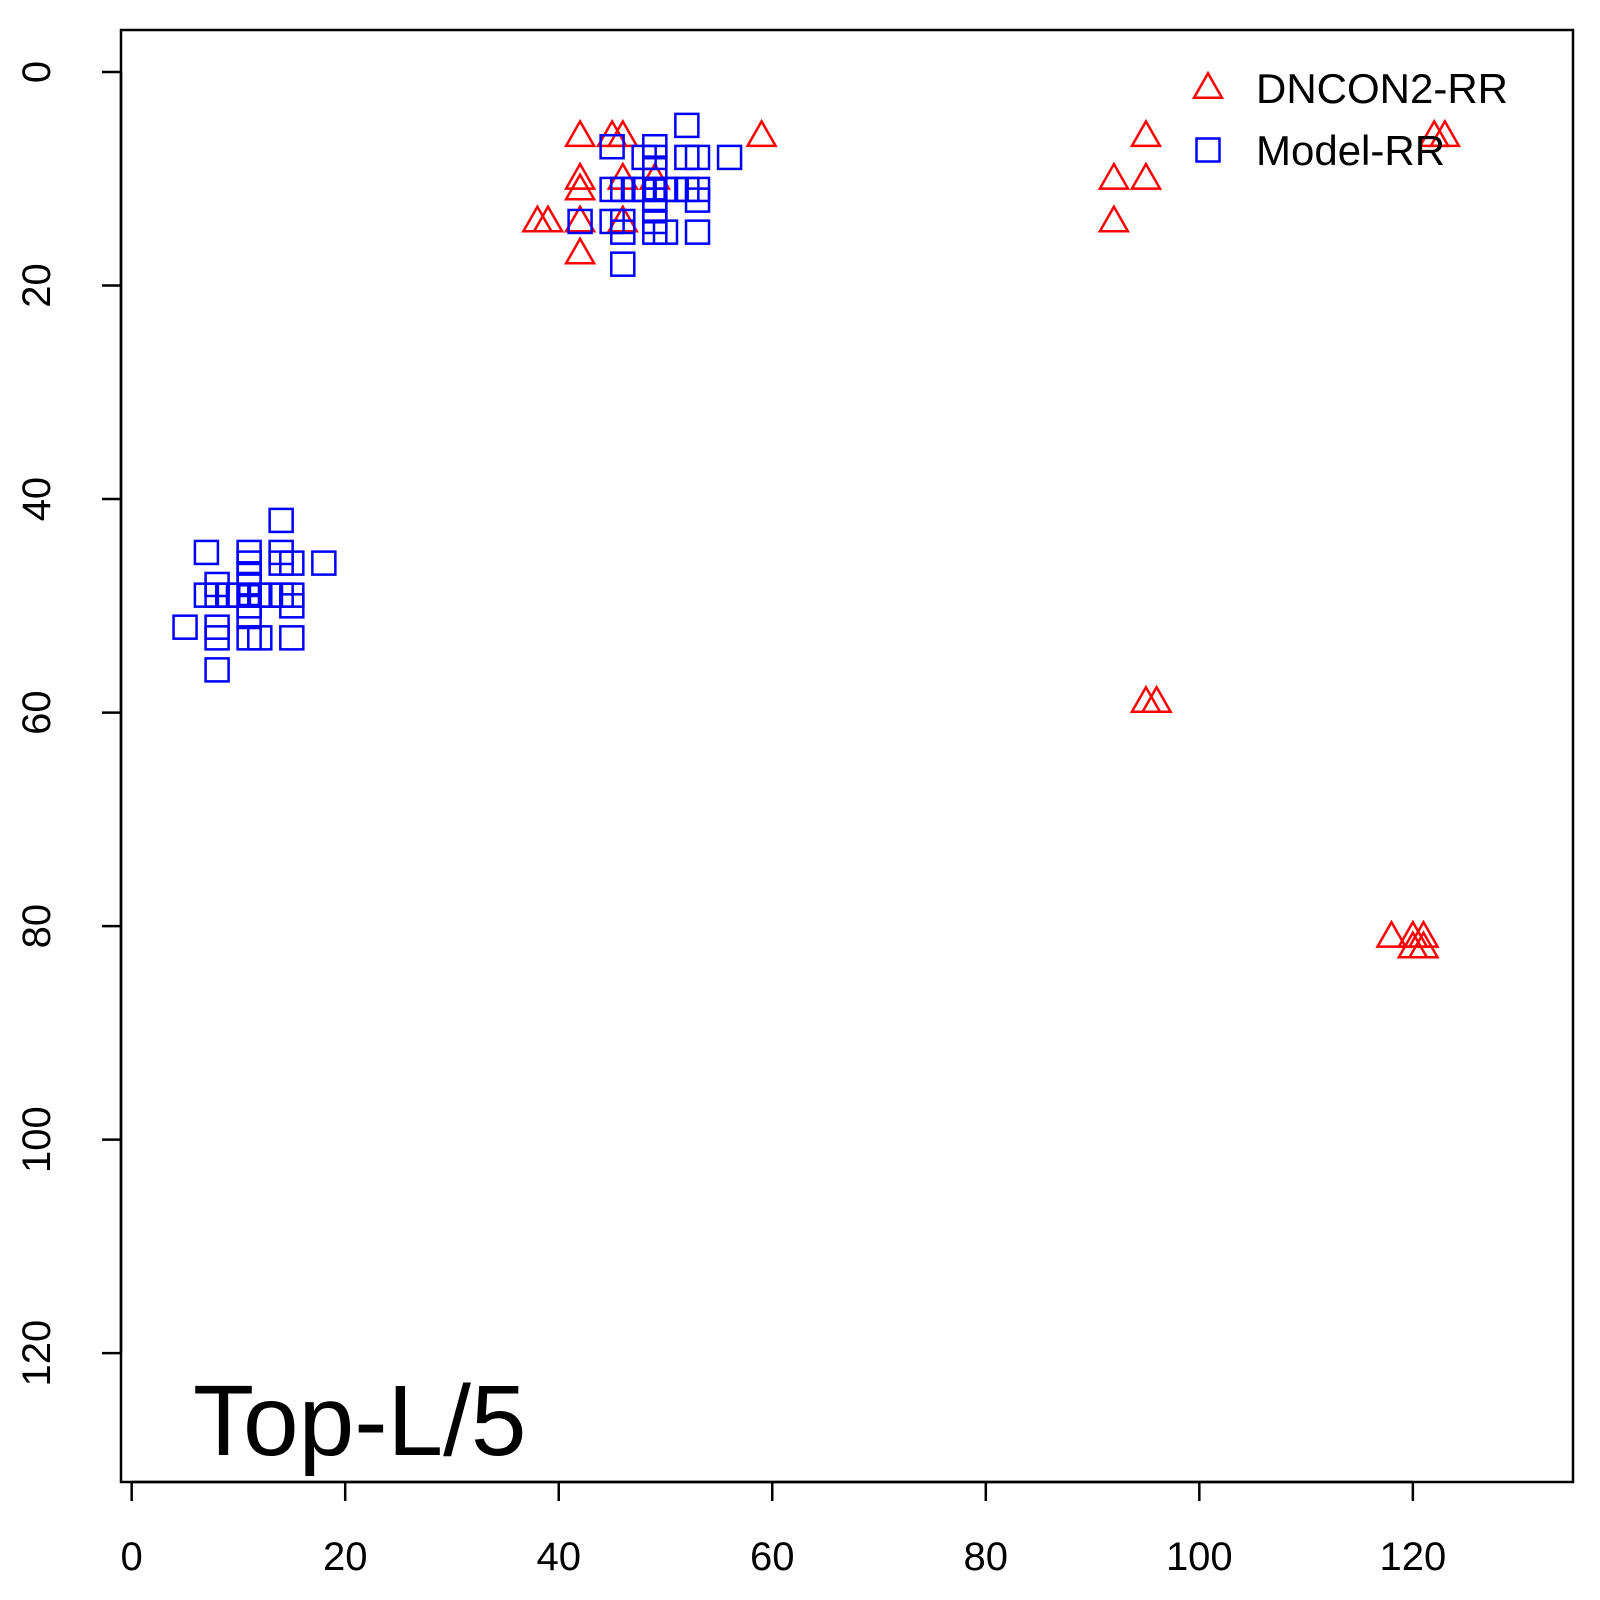 The image size is (1600, 1600). What do you see at coordinates (37, 712) in the screenshot?
I see `y-tick-label: 60` at bounding box center [37, 712].